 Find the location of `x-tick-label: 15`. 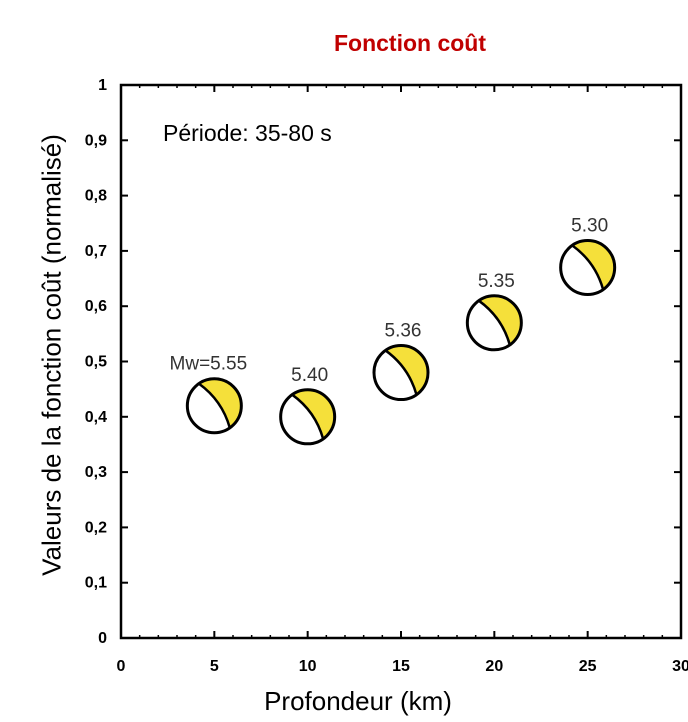

x-tick-label: 15 is located at coordinates (401, 666).